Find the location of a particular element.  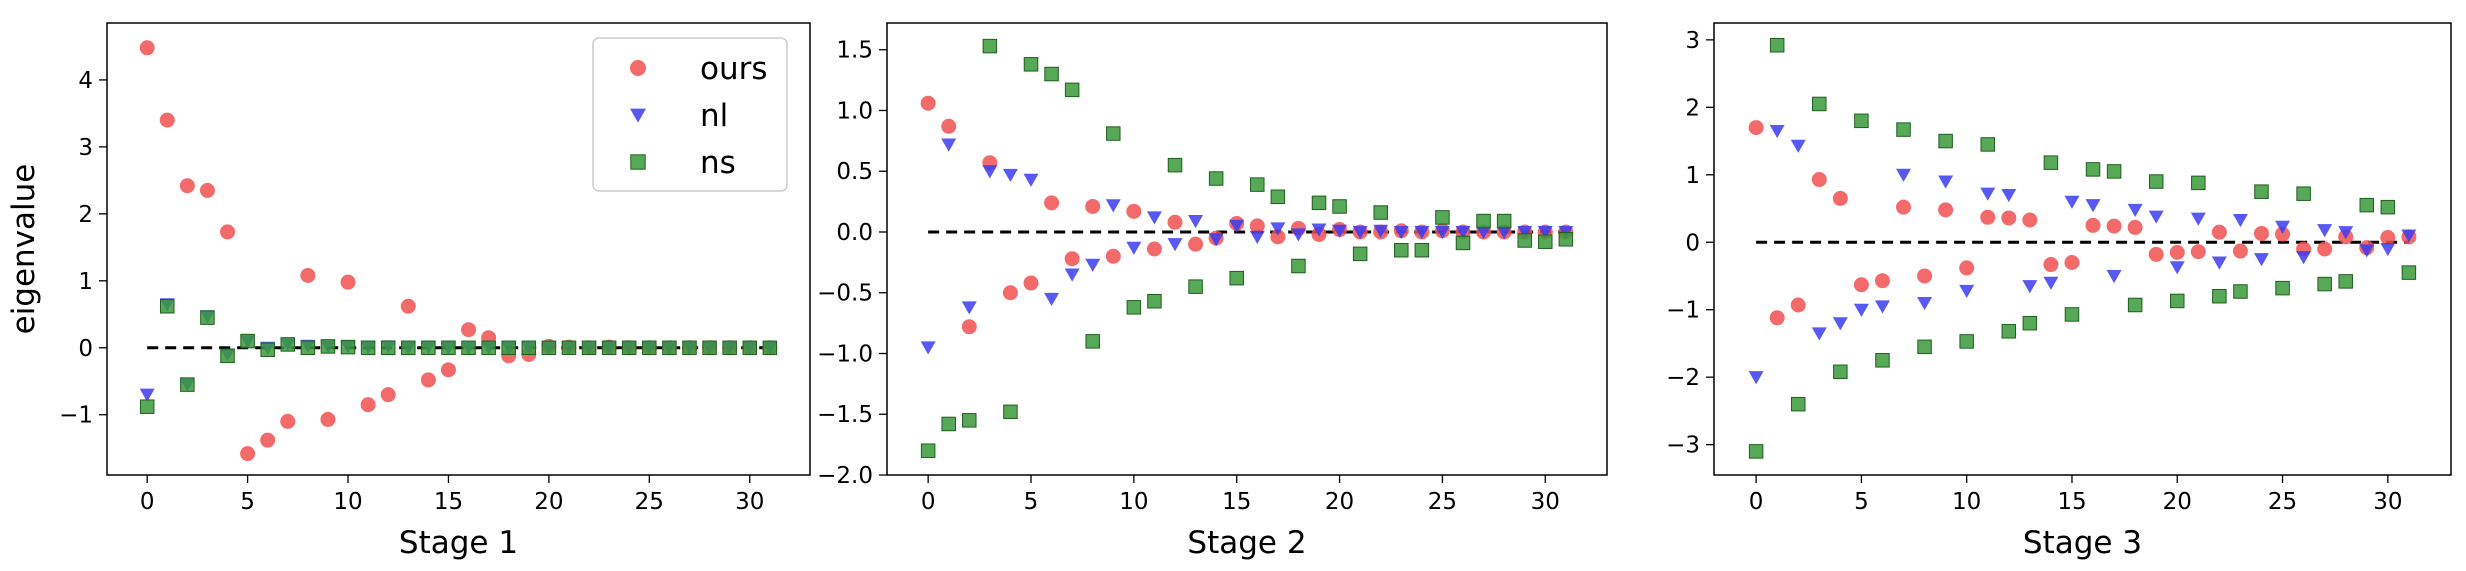

x-tick-label: 20 is located at coordinates (1339, 502).